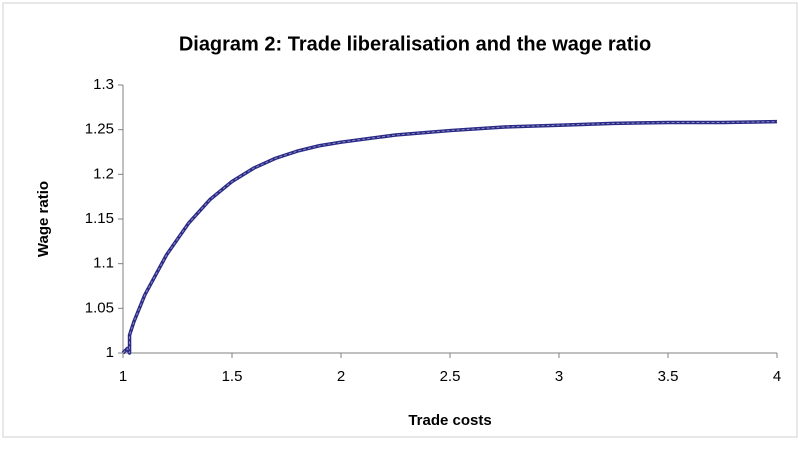 The width and height of the screenshot is (798, 450). I want to click on x-tick-label: 1.5, so click(232, 376).